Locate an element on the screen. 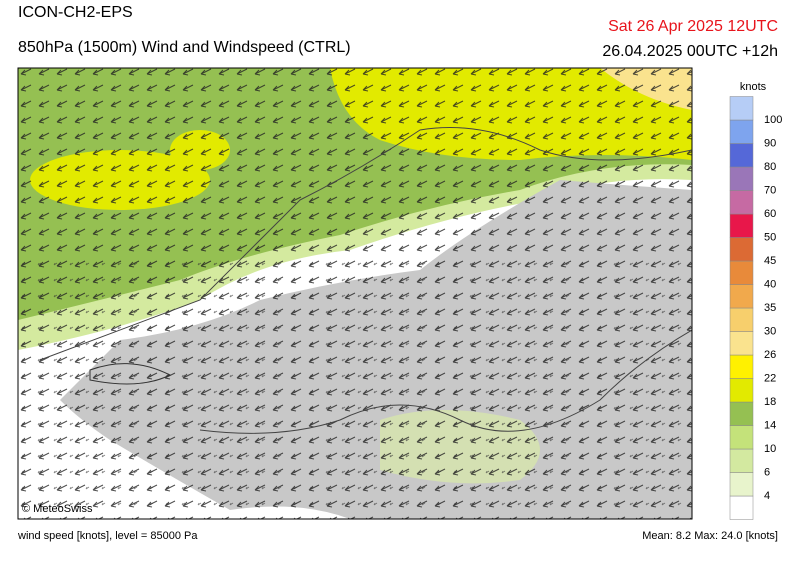  colorbar-label: 50 is located at coordinates (770, 237).